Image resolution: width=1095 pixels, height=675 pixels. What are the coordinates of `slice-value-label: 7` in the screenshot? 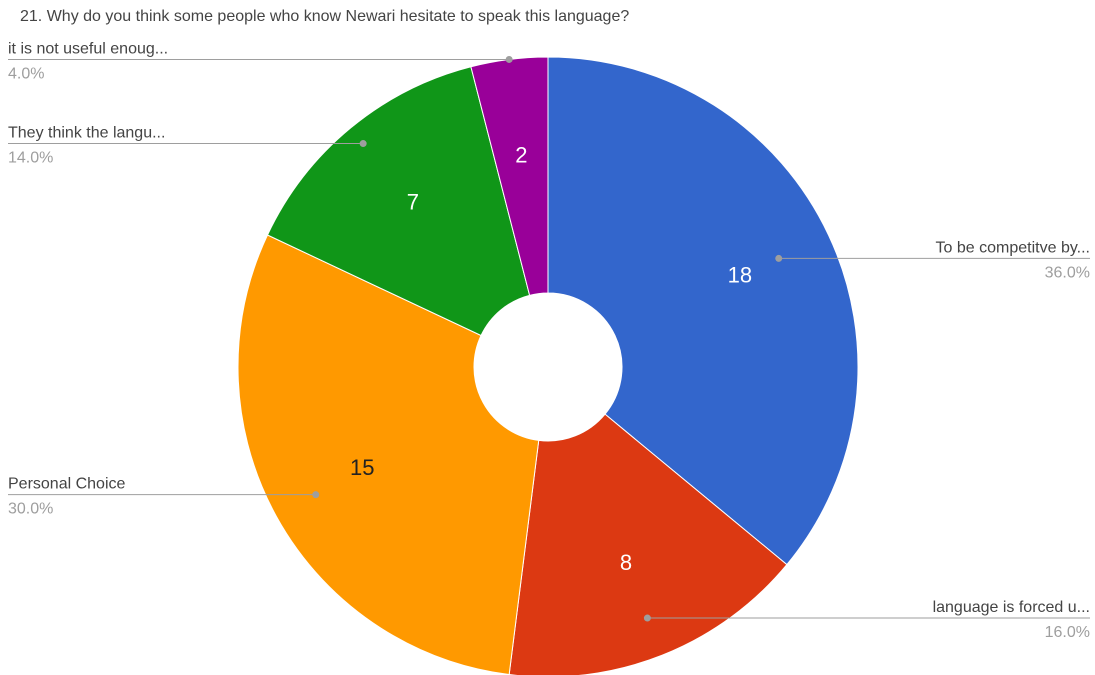 It's located at (413, 201).